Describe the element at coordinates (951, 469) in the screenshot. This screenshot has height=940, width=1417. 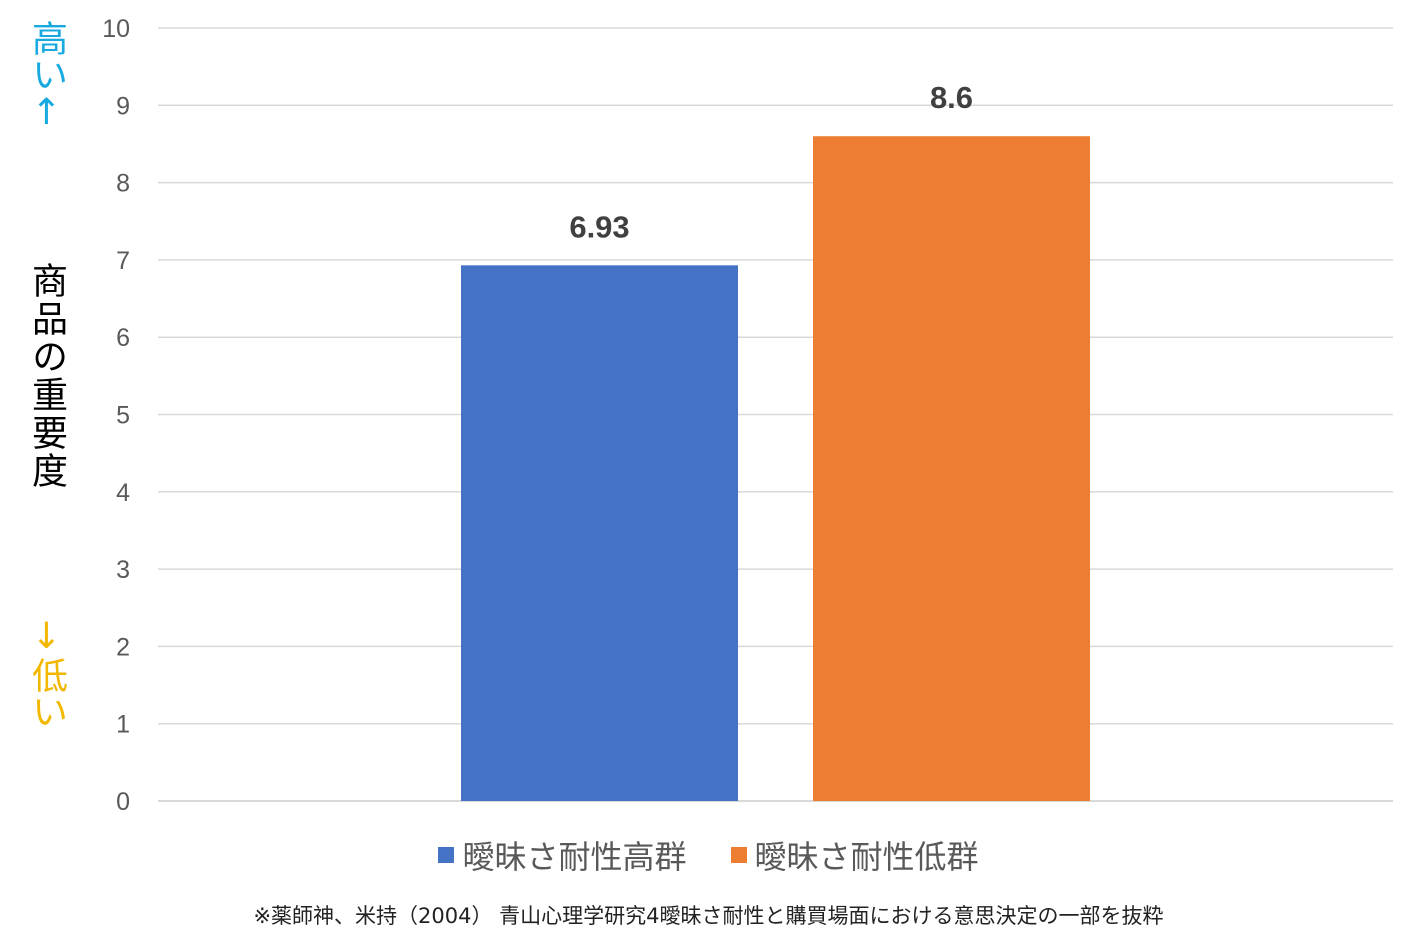
I see `bar-low` at that location.